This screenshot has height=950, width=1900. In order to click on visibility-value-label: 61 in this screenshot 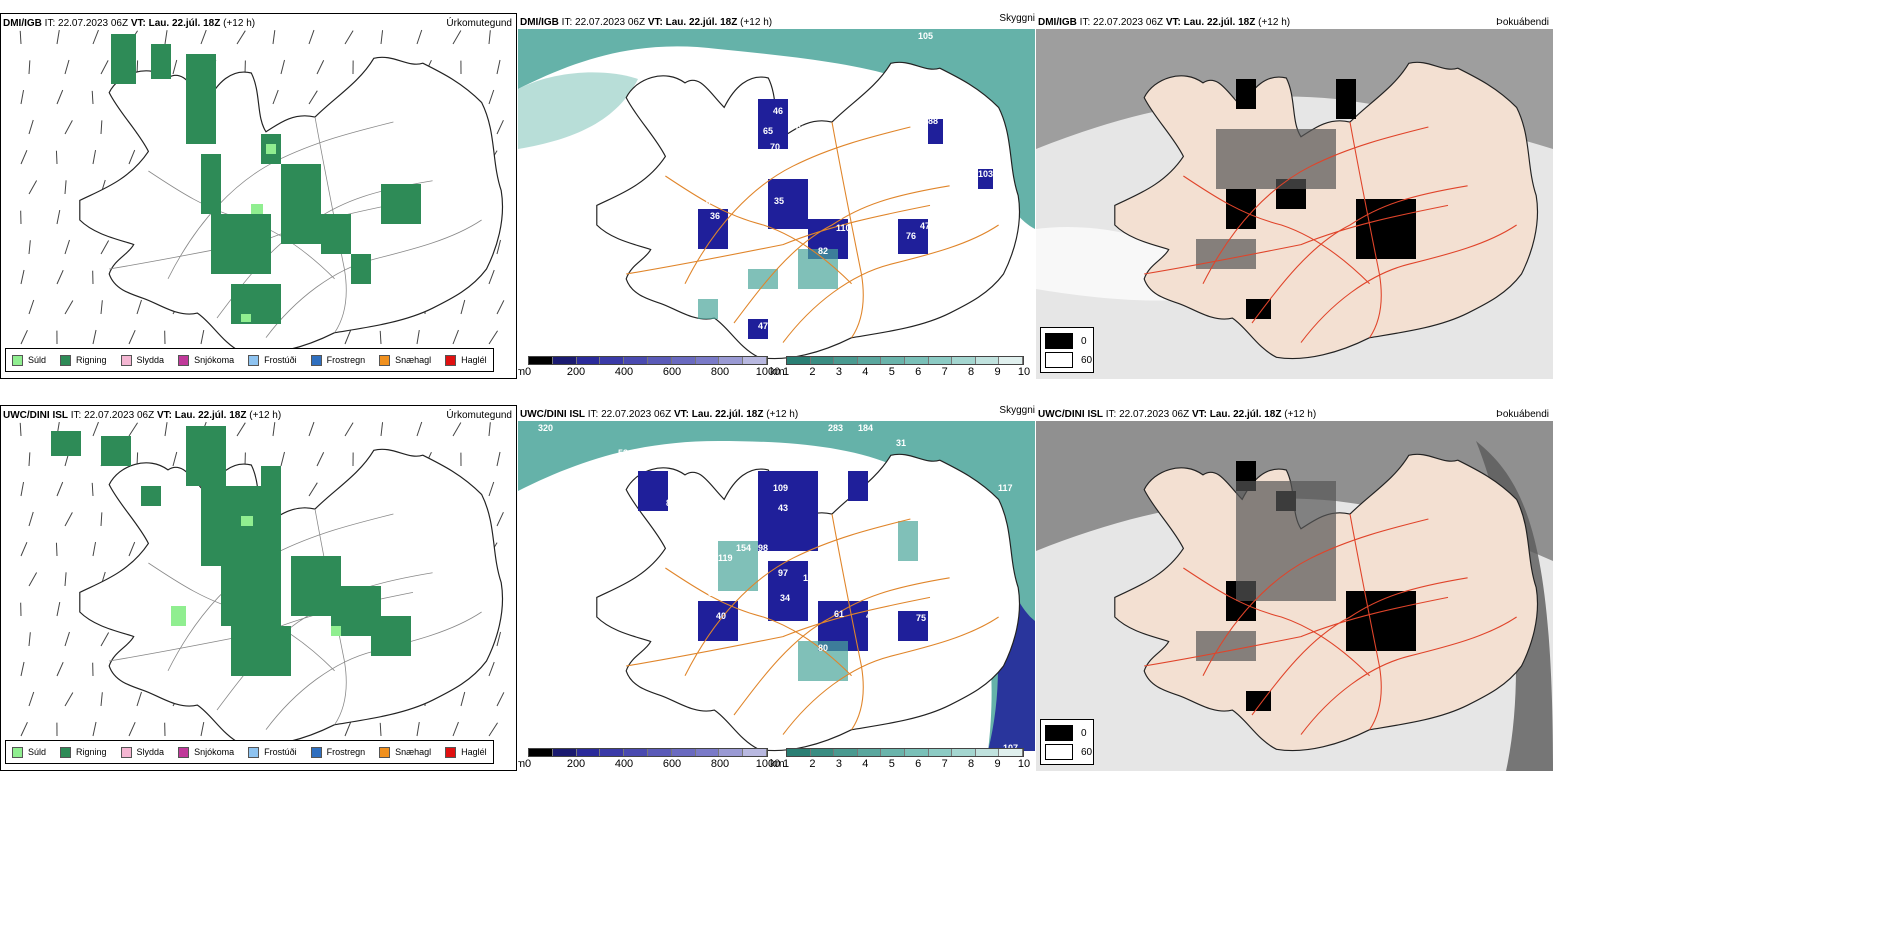, I will do `click(839, 614)`.